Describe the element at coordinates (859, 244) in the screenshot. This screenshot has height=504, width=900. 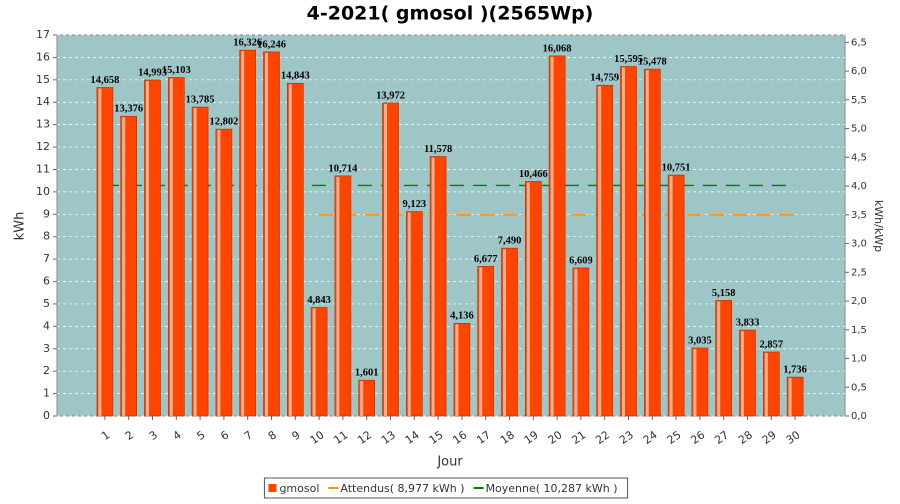
I see `y2-tick-label: 3,0` at that location.